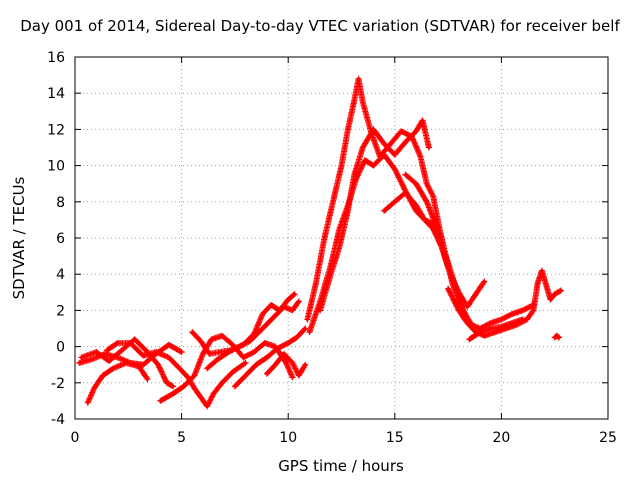 This screenshot has width=640, height=480. What do you see at coordinates (181, 438) in the screenshot?
I see `x-tick-label: 5` at bounding box center [181, 438].